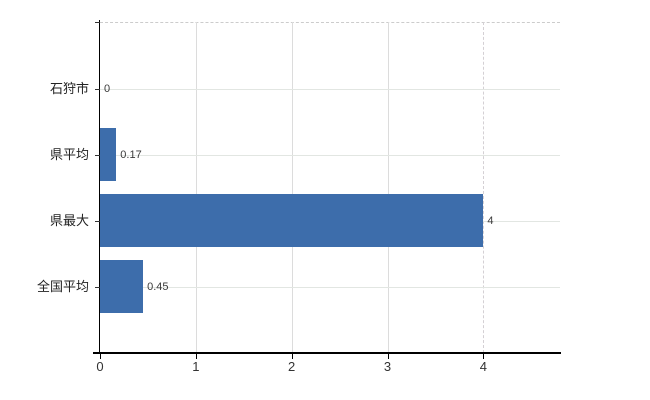 The height and width of the screenshot is (400, 650). What do you see at coordinates (196, 366) in the screenshot?
I see `x-tick-label-1: 1` at bounding box center [196, 366].